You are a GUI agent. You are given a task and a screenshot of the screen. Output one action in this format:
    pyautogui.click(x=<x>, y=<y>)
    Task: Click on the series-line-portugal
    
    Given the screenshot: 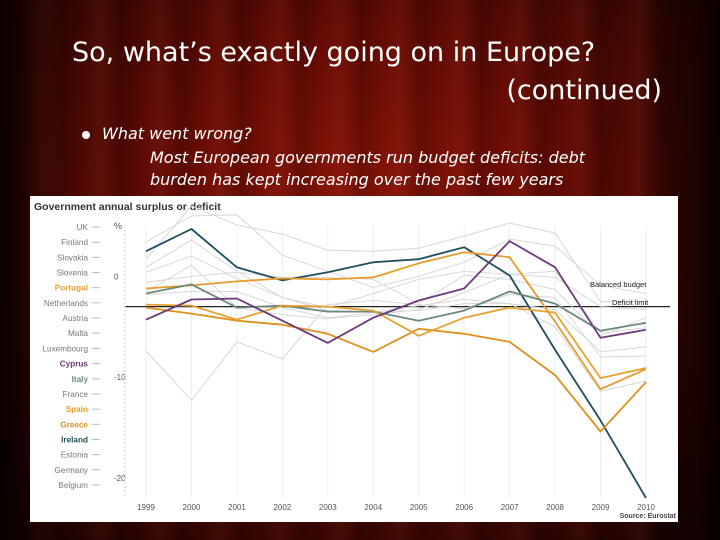 What is the action you would take?
    pyautogui.click(x=396, y=341)
    